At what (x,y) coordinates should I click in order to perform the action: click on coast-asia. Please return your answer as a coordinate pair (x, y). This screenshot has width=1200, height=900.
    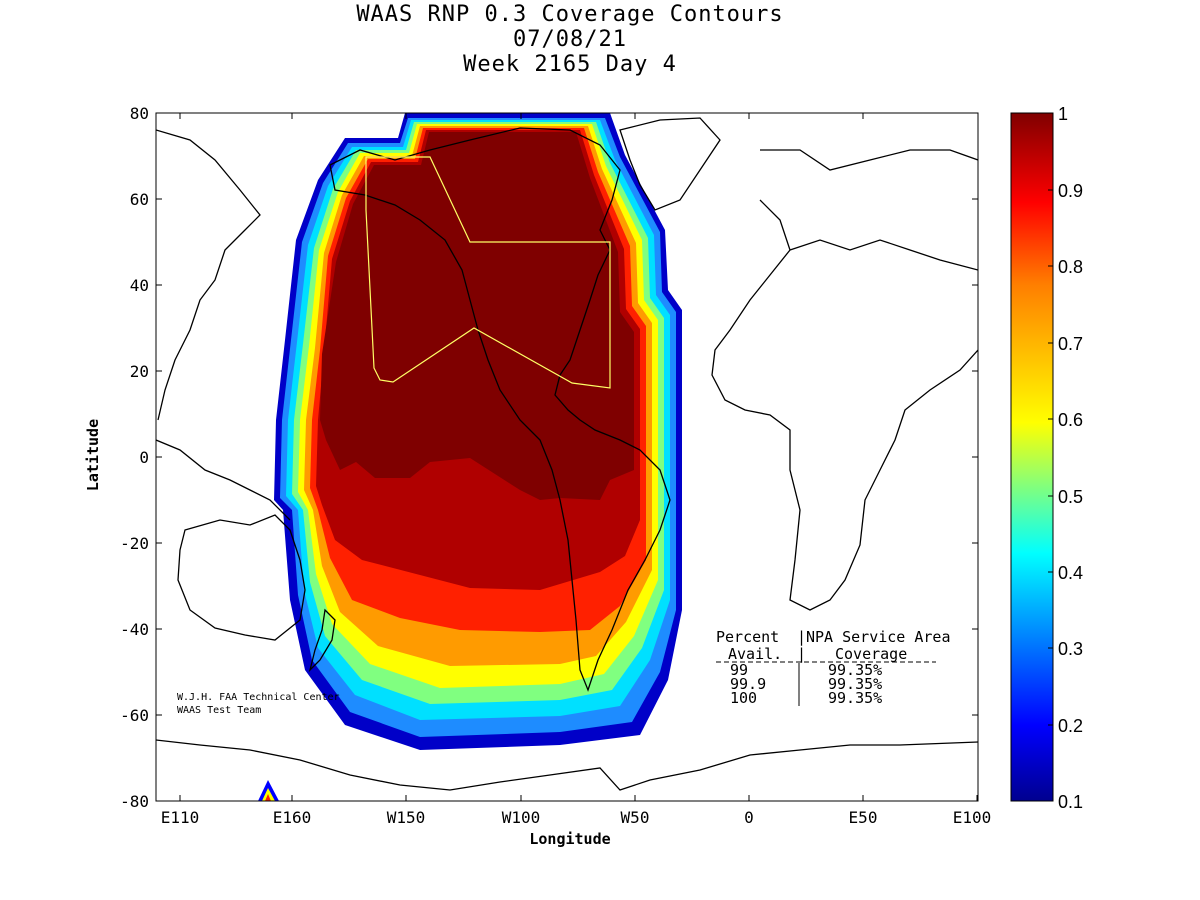
    Looking at the image, I should click on (223, 325).